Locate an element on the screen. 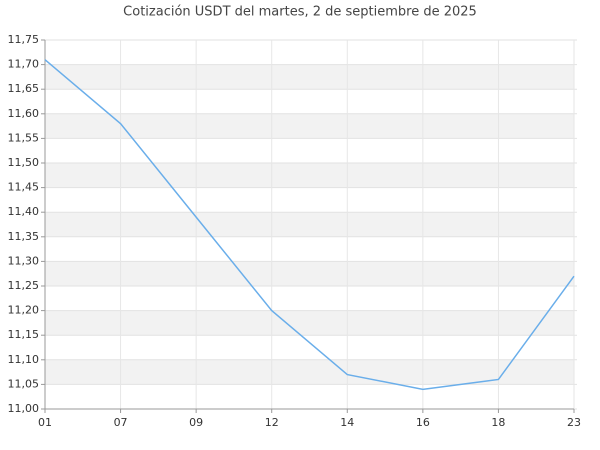  y-tick-label: 11,65 is located at coordinates (24, 88).